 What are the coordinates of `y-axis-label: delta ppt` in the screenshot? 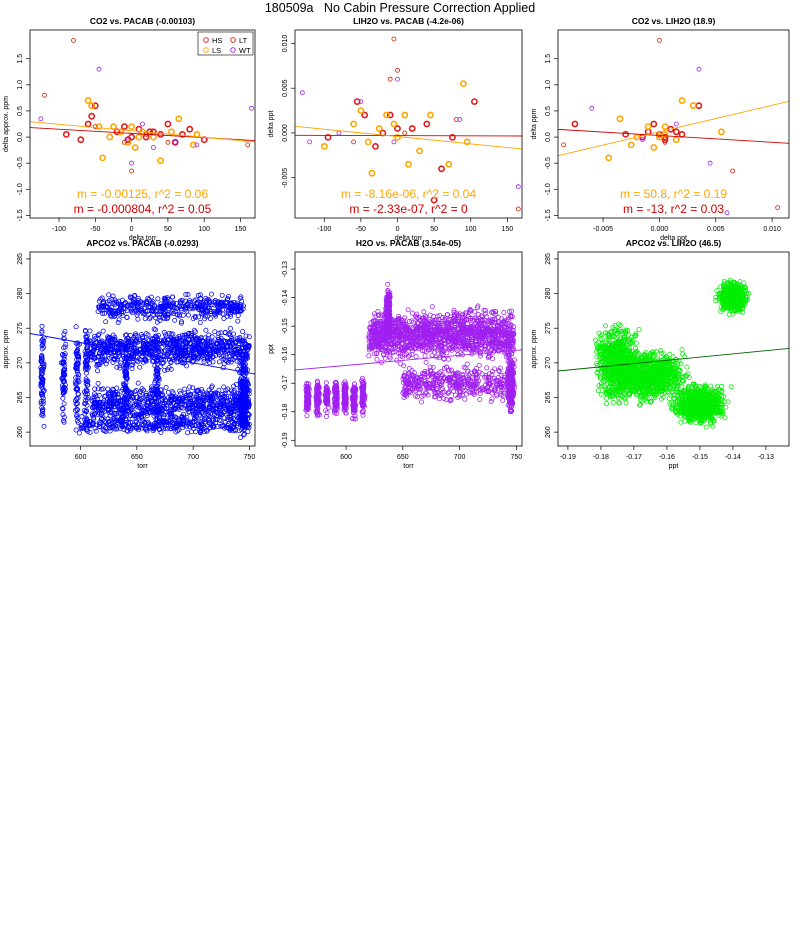 It's located at (271, 124).